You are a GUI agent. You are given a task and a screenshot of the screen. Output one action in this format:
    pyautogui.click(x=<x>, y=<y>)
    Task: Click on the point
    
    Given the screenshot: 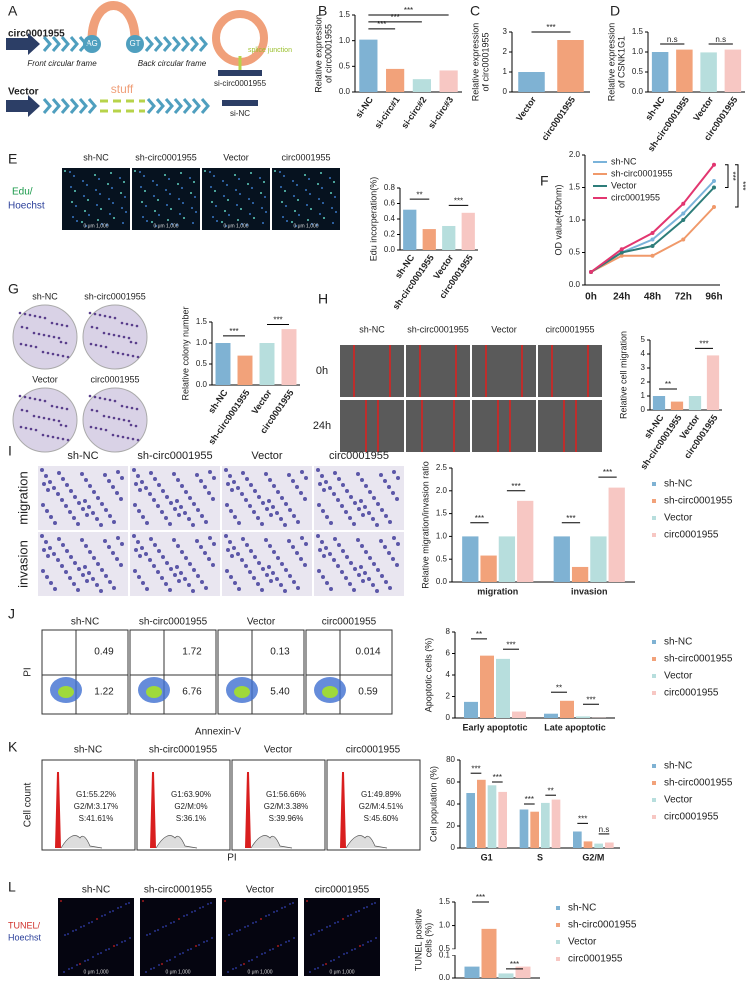 What is the action you would take?
    pyautogui.click(x=714, y=164)
    